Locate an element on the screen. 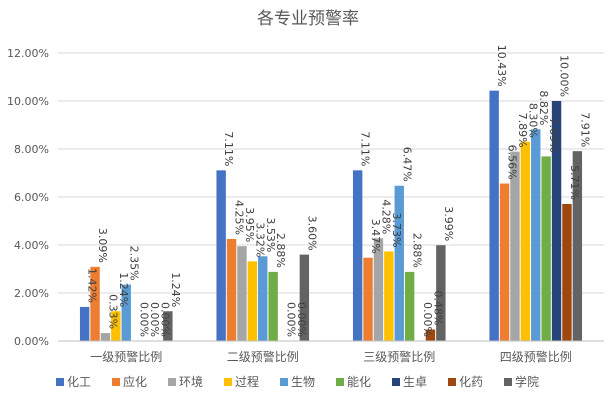 This screenshot has width=616, height=403. x-tick-label: 一级预警比例 is located at coordinates (126, 356).